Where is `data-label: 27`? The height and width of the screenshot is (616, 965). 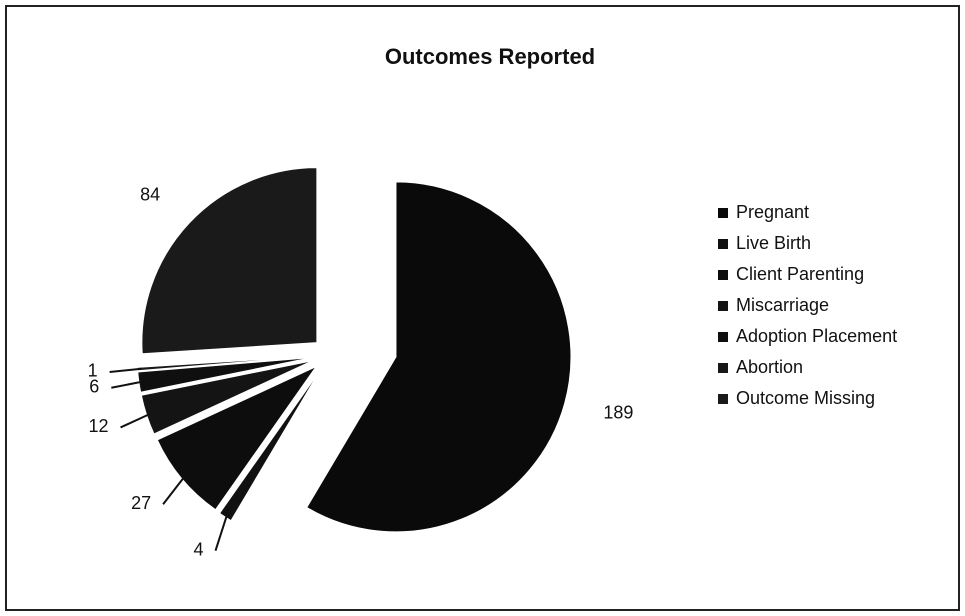 data-label: 27 is located at coordinates (141, 503).